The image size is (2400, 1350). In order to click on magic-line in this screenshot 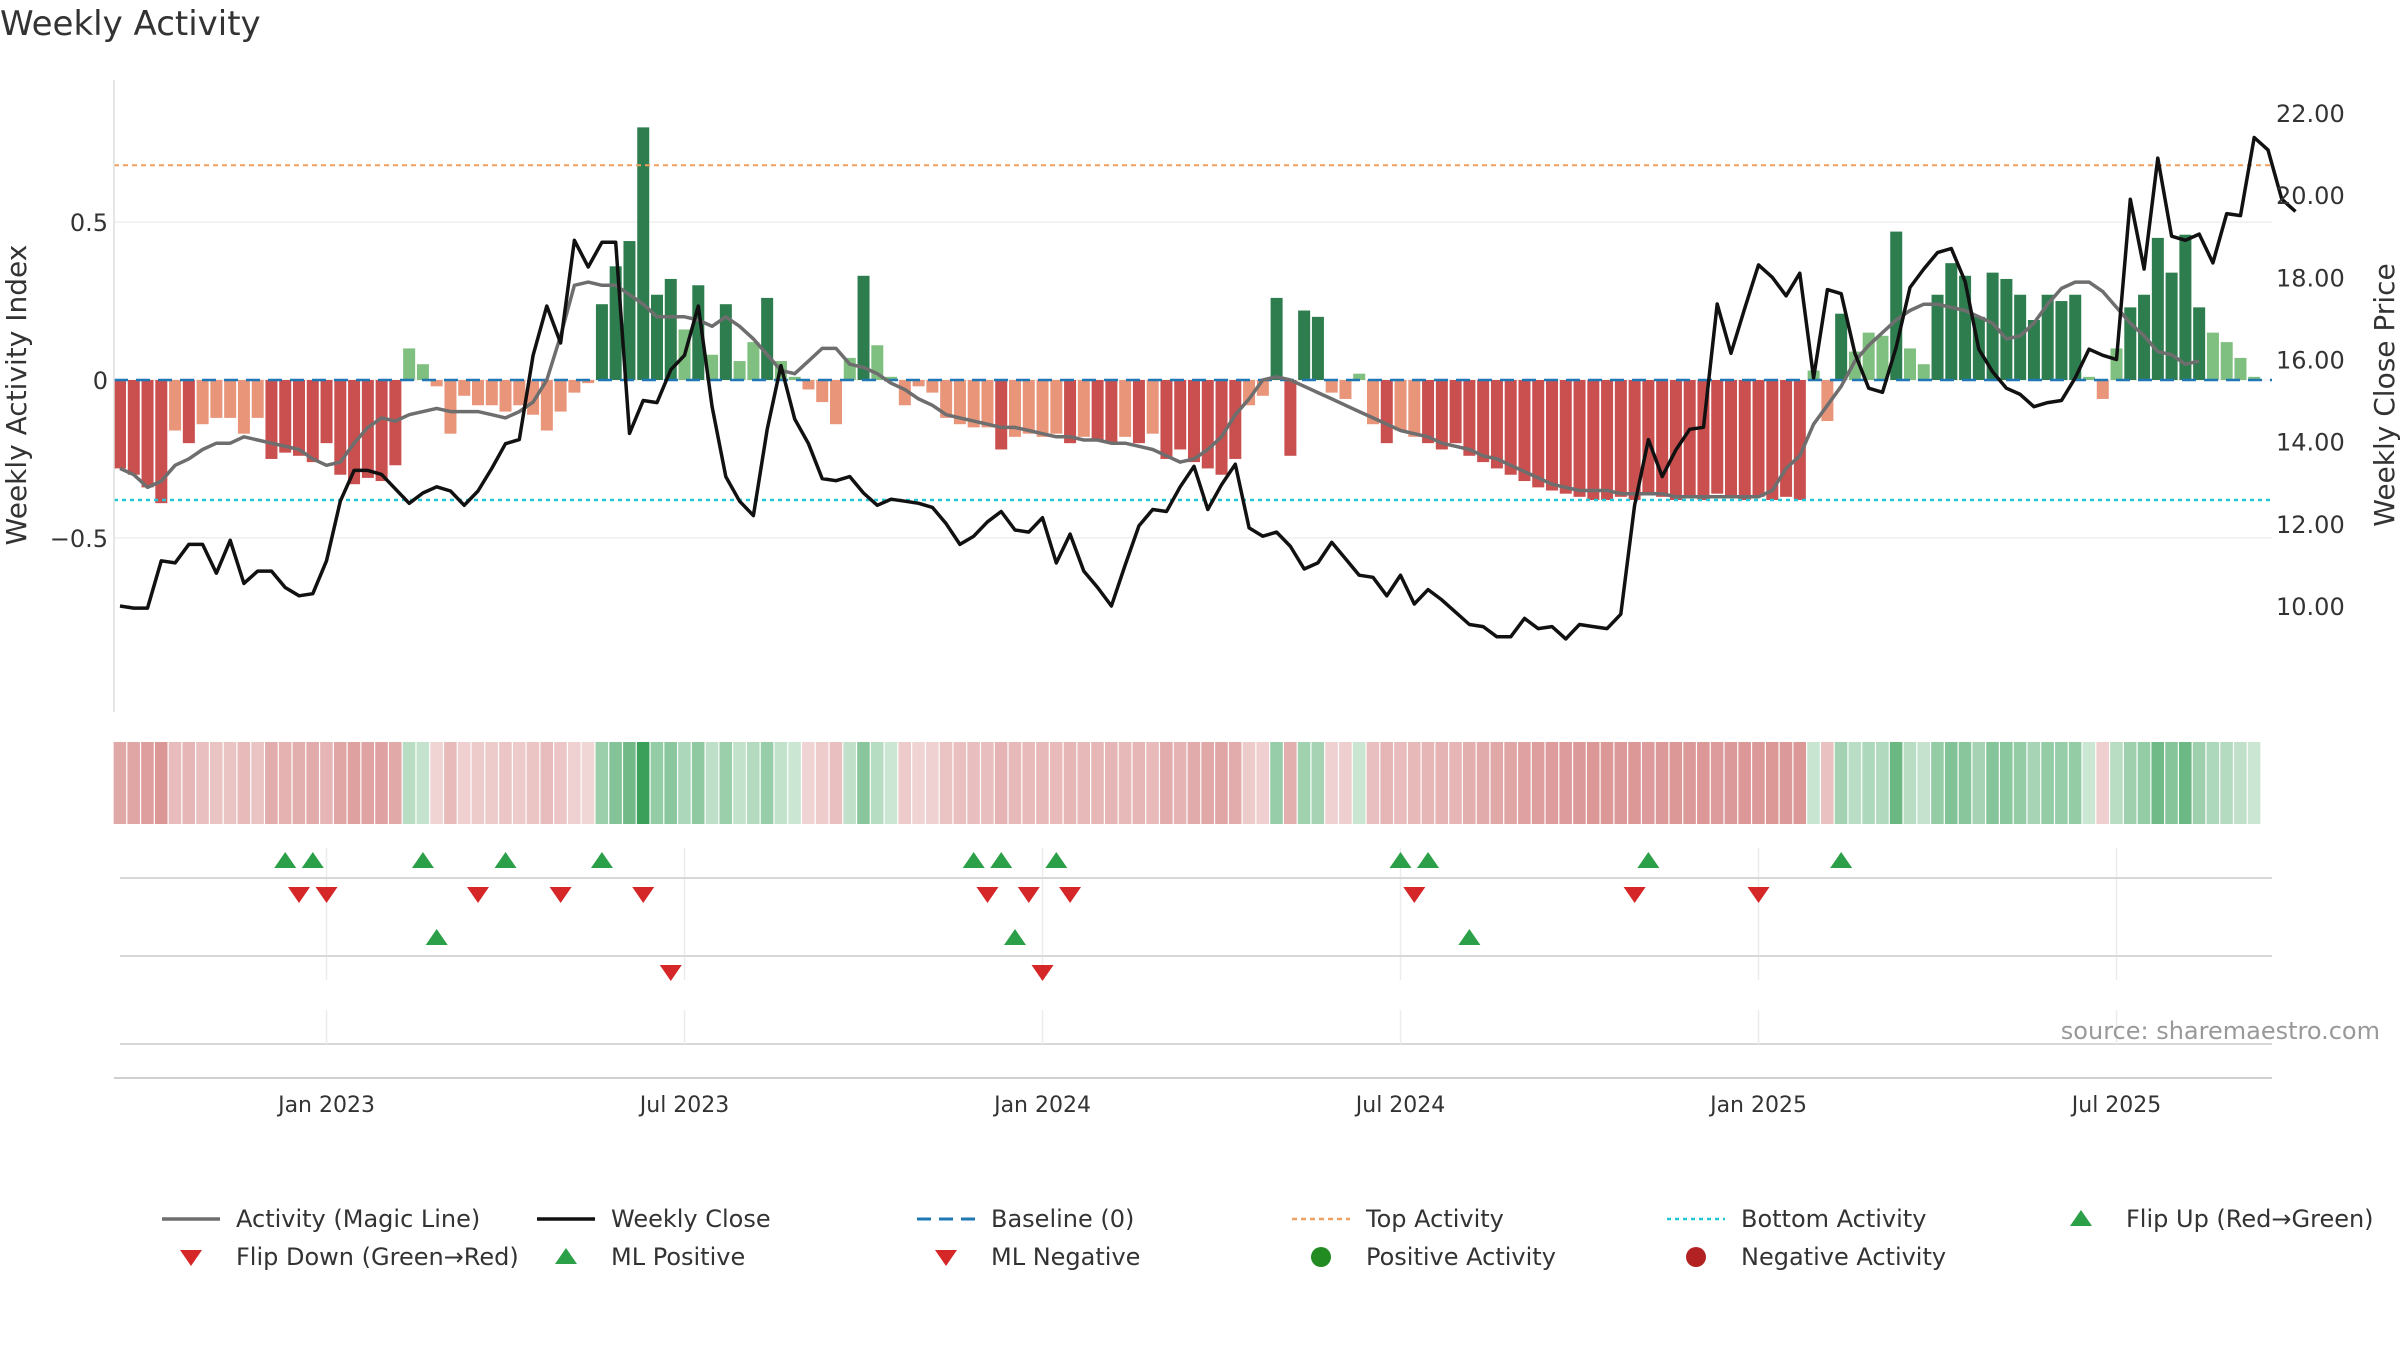, I will do `click(1159, 389)`.